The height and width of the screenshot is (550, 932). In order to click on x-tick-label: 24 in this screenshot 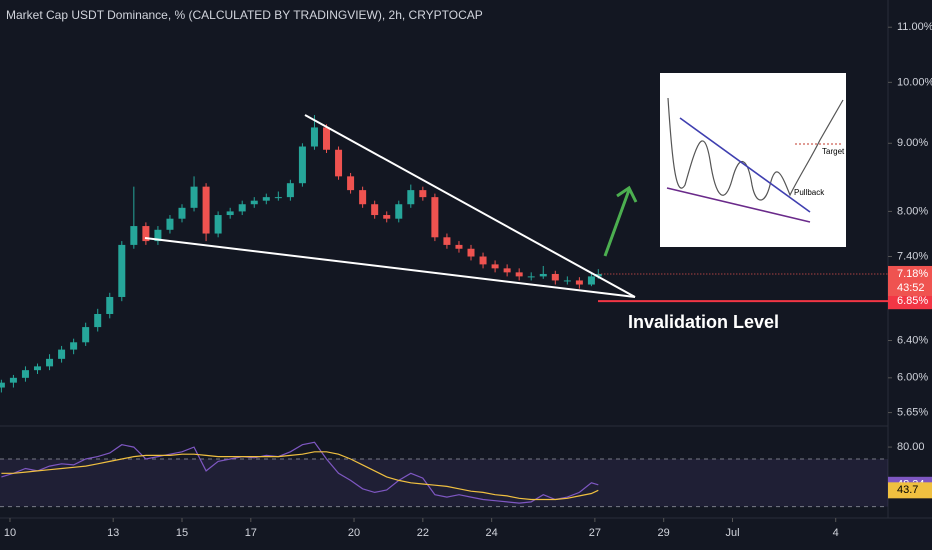, I will do `click(492, 533)`.